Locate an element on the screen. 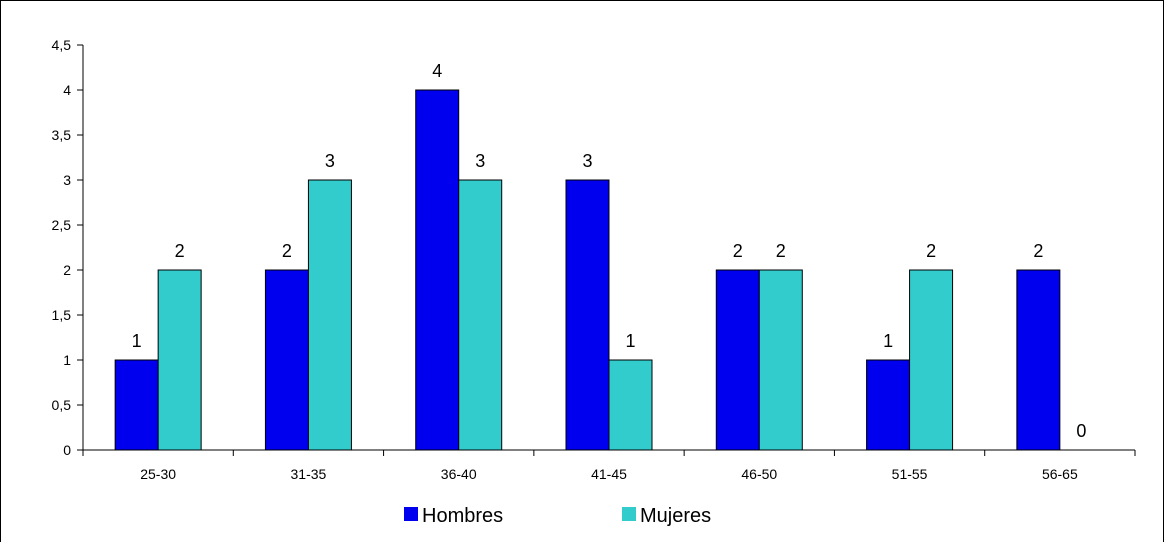 The width and height of the screenshot is (1166, 542). data-label: 0 is located at coordinates (1081, 431).